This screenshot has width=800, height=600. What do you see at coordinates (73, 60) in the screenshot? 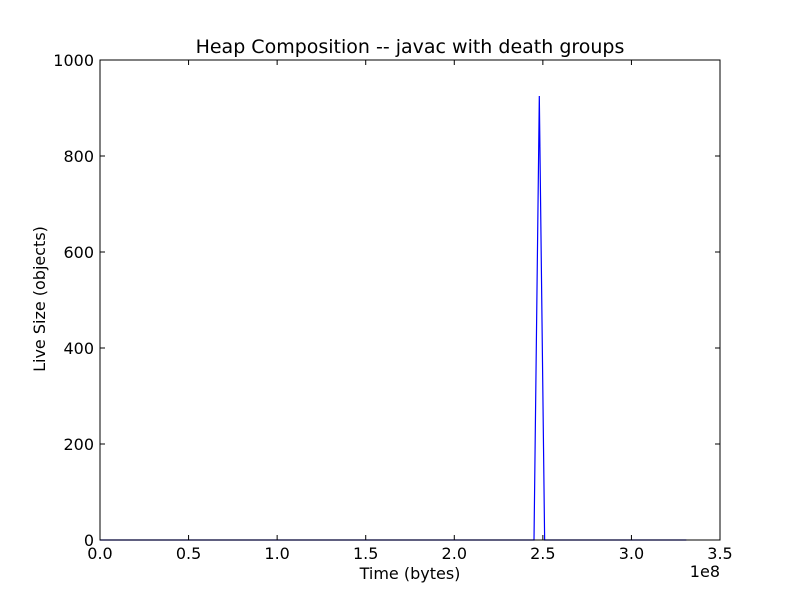
I see `y-tick-label: 1000` at bounding box center [73, 60].